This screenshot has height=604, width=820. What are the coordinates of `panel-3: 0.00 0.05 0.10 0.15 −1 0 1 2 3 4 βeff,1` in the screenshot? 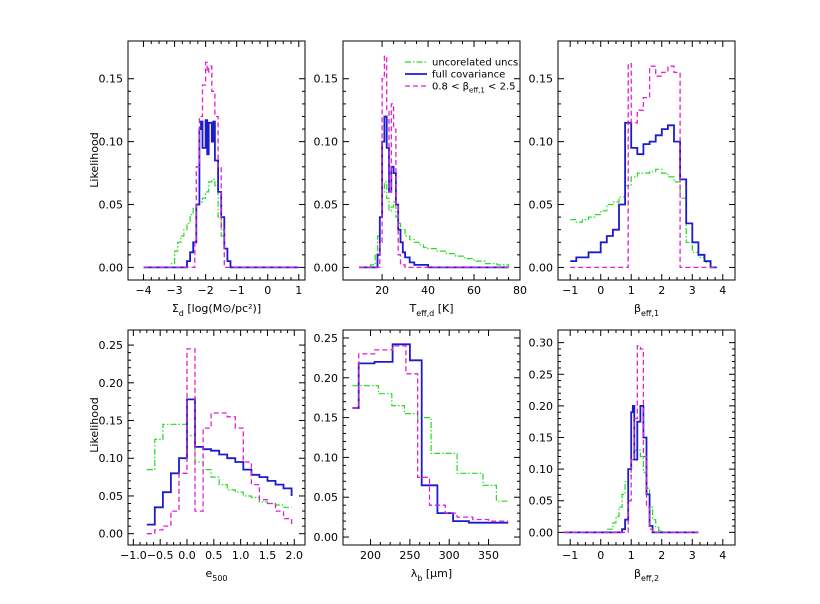 It's located at (632, 179).